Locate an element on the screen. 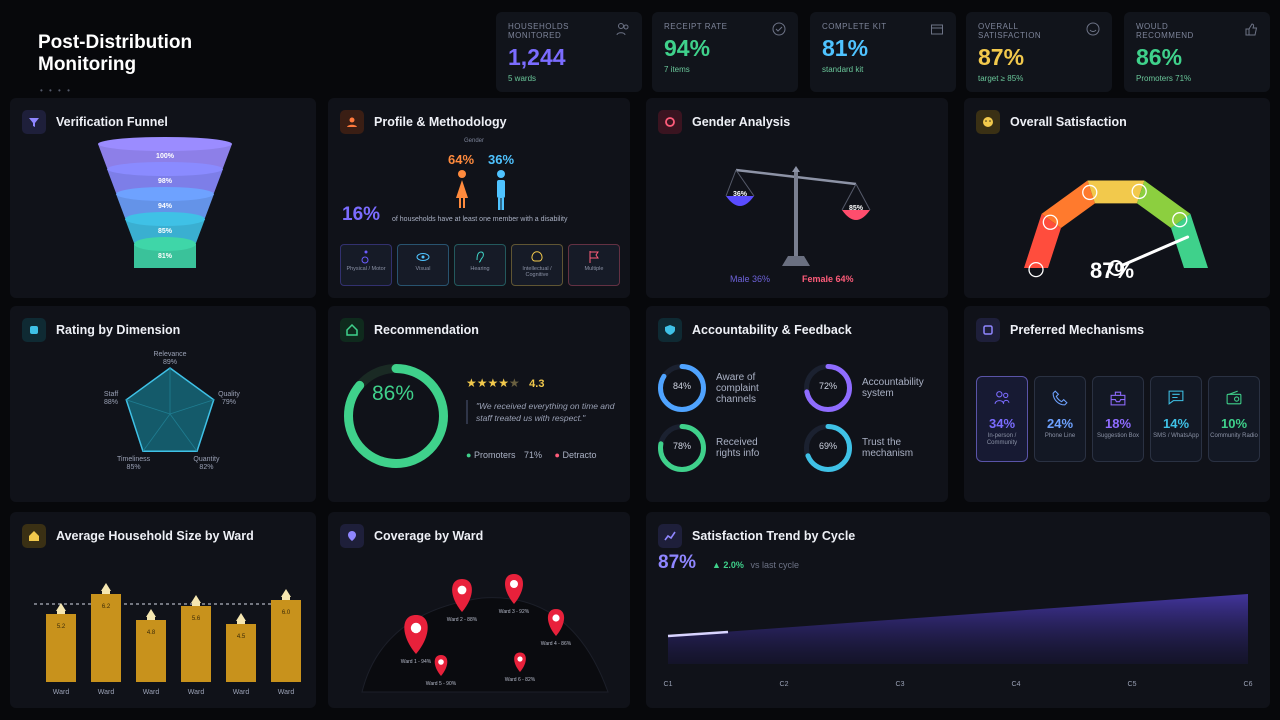  kpi-label: Households Monitored is located at coordinates (539, 31).